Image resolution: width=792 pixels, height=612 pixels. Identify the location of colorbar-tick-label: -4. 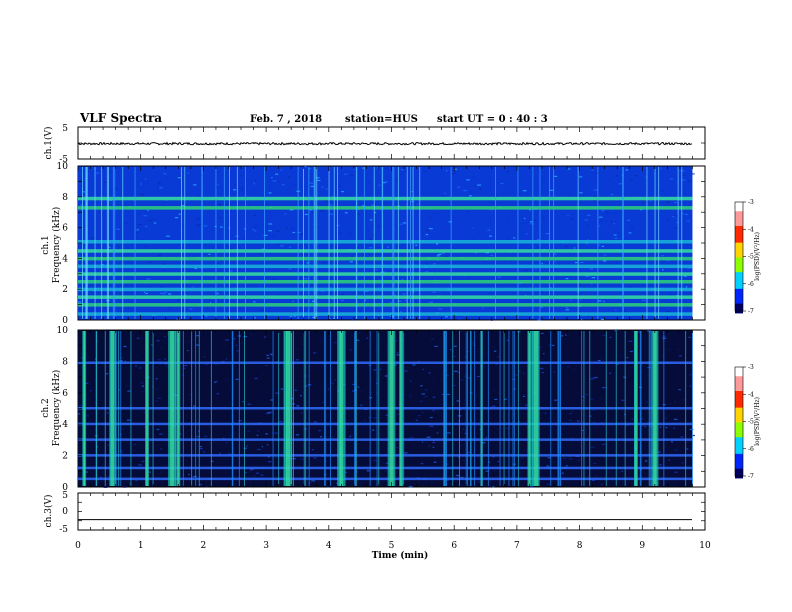
(751, 394).